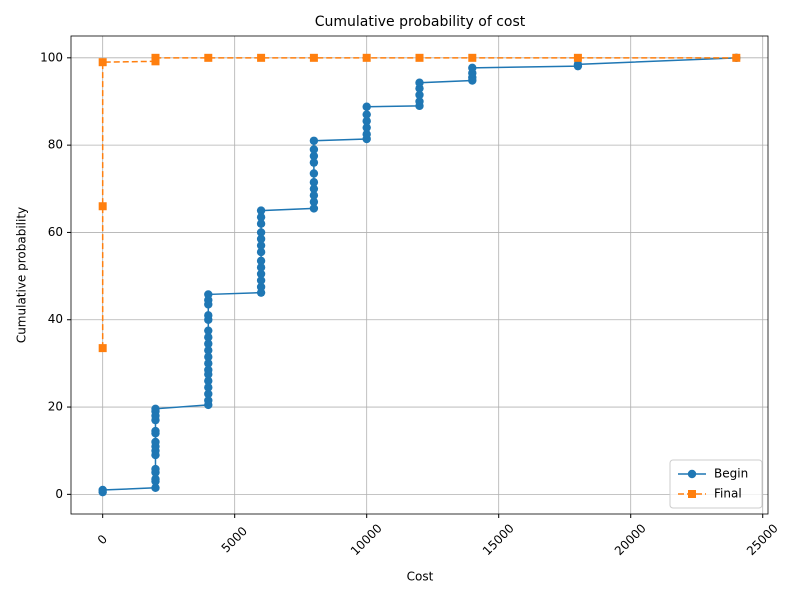 This screenshot has height=600, width=800. I want to click on y-tick-label: 100, so click(51, 57).